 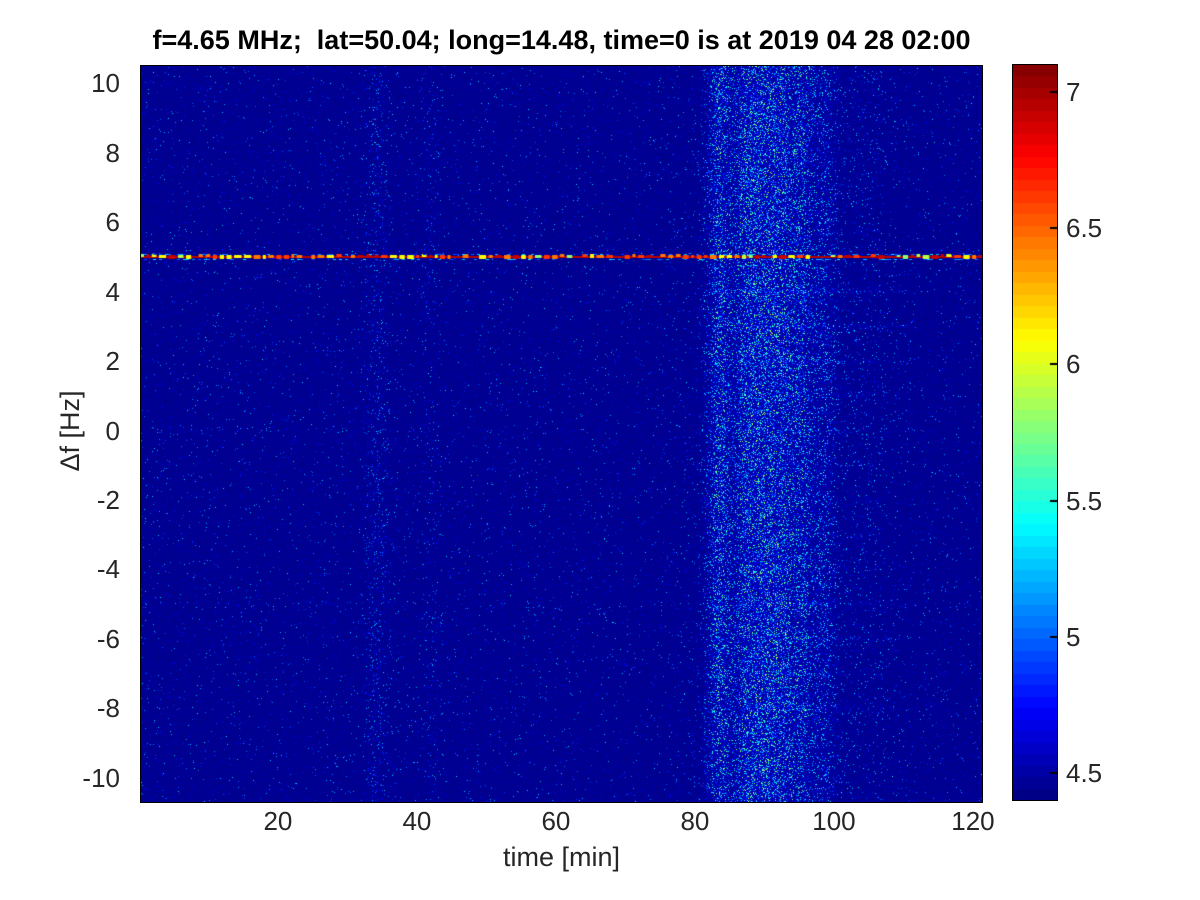 I want to click on y-tick-label: -4, so click(x=108, y=569).